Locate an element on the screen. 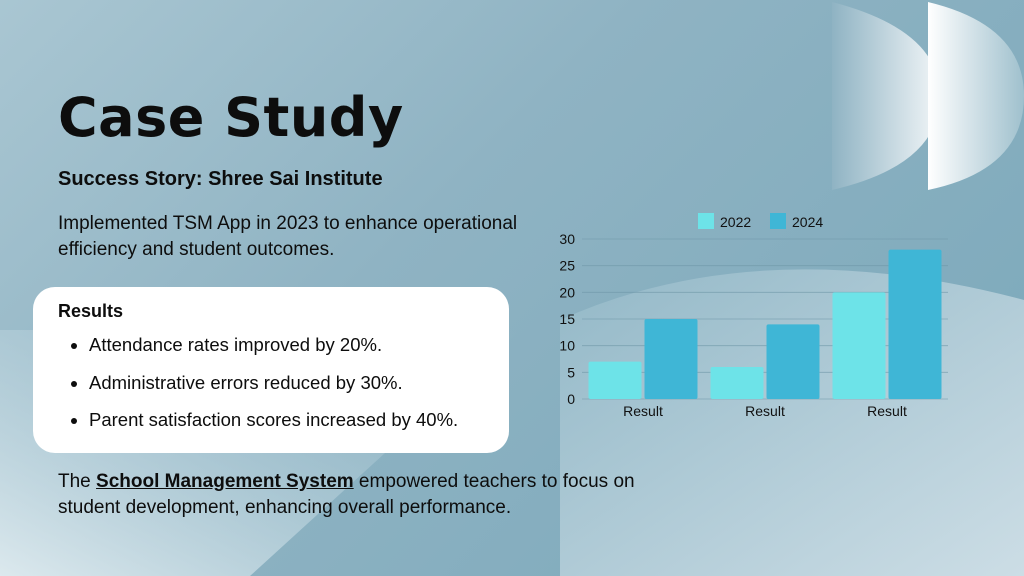 The image size is (1024, 576). subtitle: Success Story: Shree Sai Institute is located at coordinates (220, 179).